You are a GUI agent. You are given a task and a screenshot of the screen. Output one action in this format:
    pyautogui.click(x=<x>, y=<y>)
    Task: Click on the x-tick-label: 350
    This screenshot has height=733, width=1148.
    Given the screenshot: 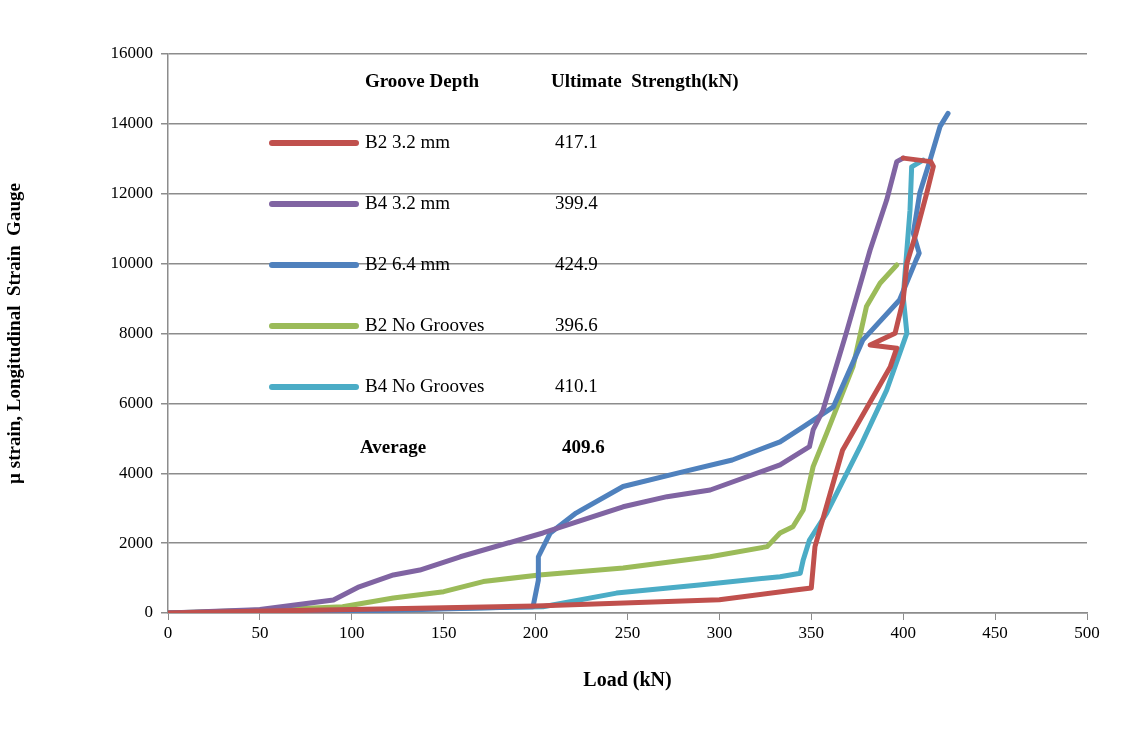 What is the action you would take?
    pyautogui.click(x=811, y=632)
    